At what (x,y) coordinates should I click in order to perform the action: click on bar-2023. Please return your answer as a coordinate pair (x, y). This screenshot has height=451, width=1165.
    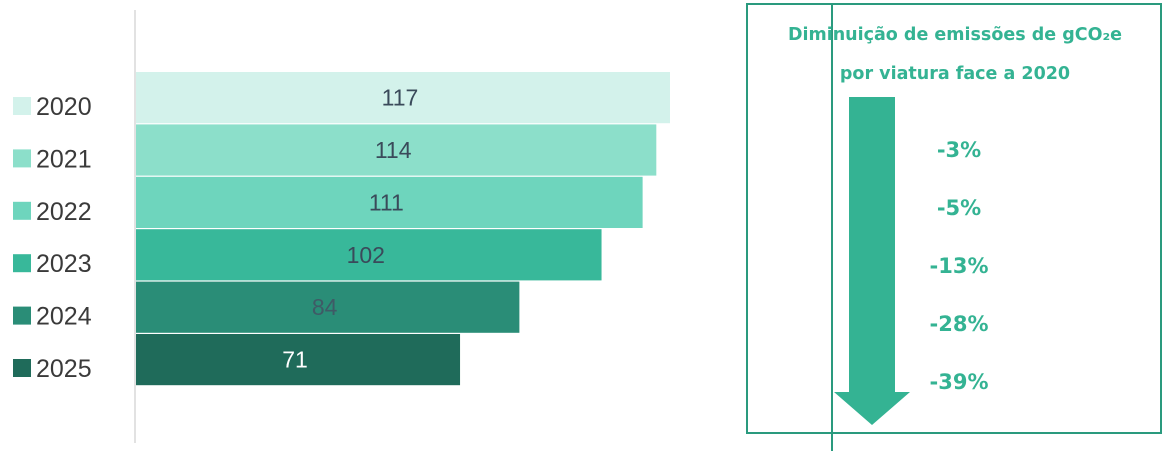
    Looking at the image, I should click on (369, 255).